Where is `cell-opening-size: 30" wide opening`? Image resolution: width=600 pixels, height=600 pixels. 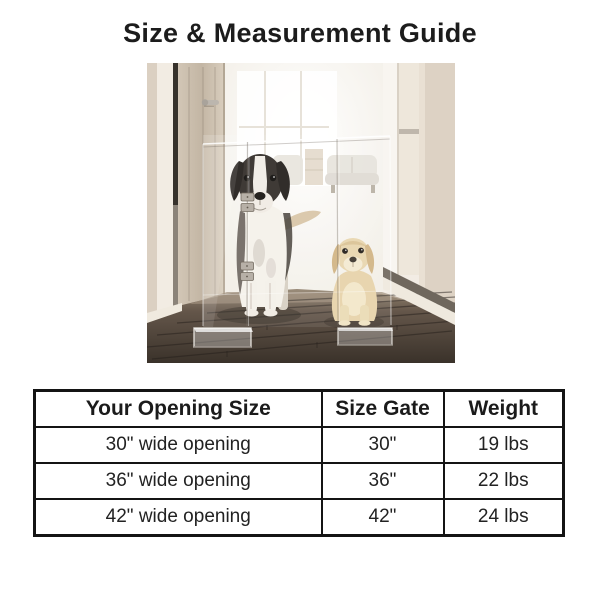 cell-opening-size: 30" wide opening is located at coordinates (178, 445).